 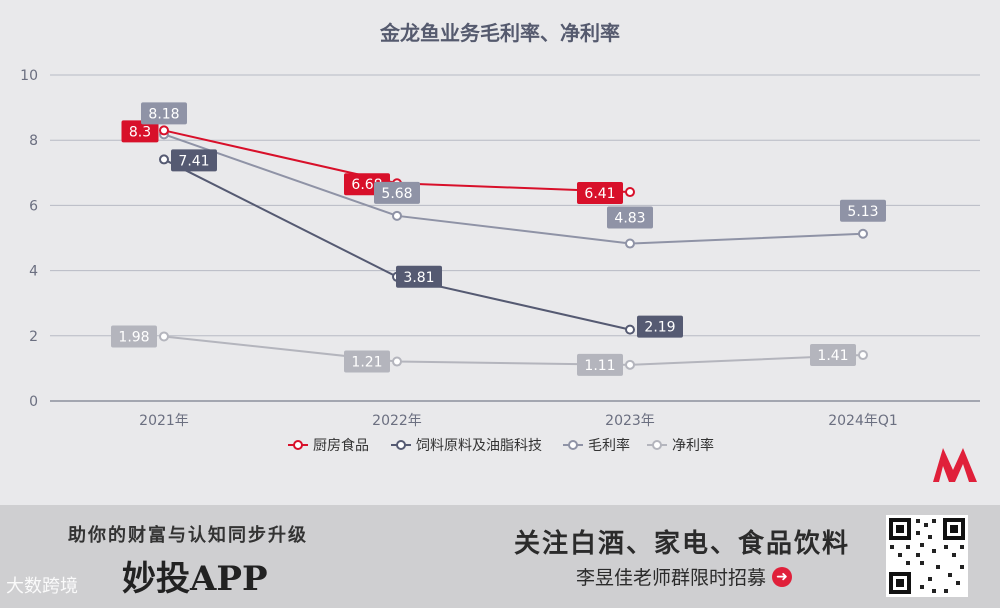 I want to click on arrow-right-circle-icon: ➜, so click(x=782, y=576).